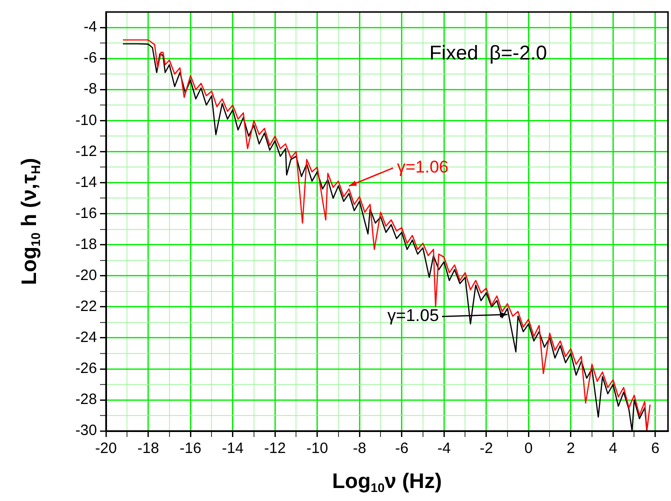 This screenshot has width=671, height=501. What do you see at coordinates (613, 449) in the screenshot?
I see `x-tick-label: 4` at bounding box center [613, 449].